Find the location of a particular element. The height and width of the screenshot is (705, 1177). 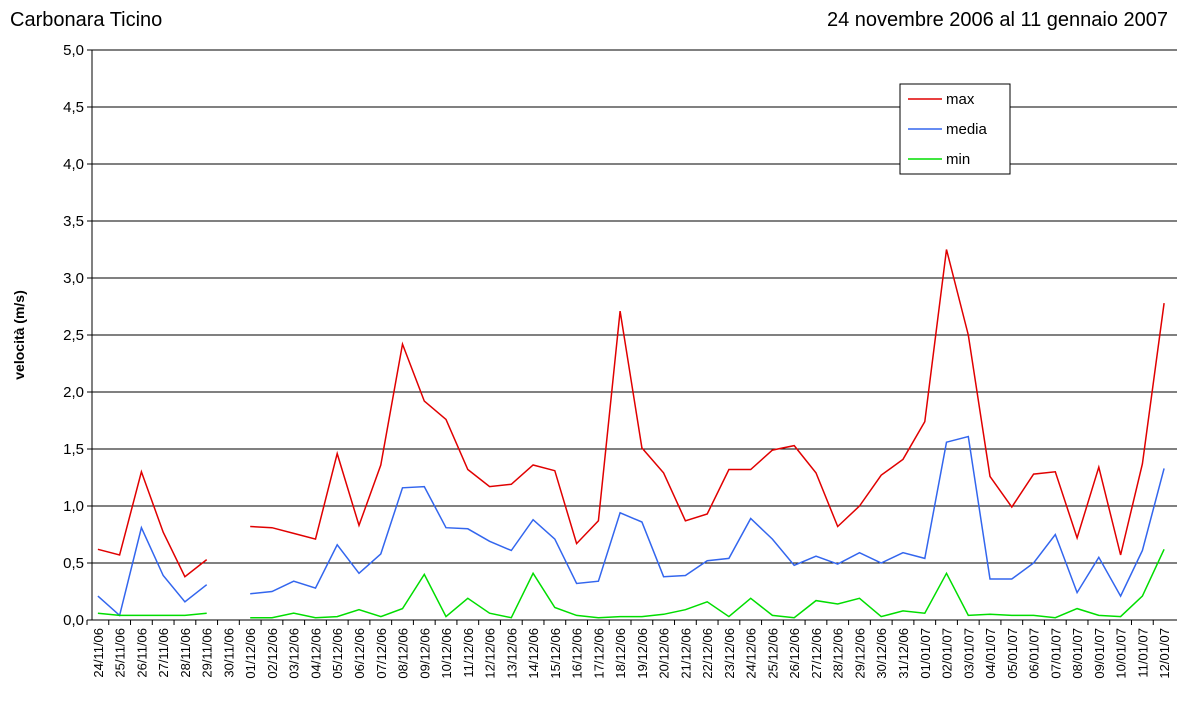

x-tick-label: 28/12/06 is located at coordinates (838, 653).